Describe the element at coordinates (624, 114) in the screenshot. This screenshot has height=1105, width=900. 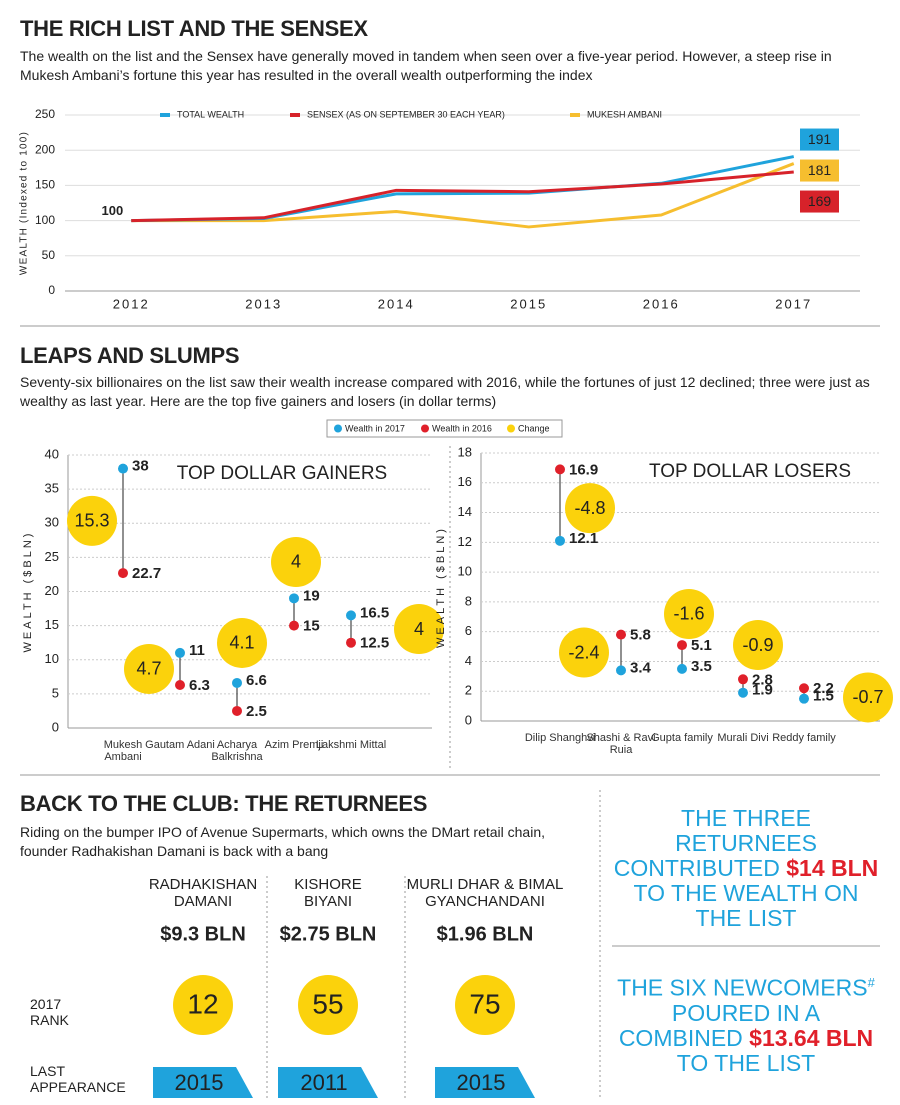
I see `legend-label: MUKESH AMBANI` at that location.